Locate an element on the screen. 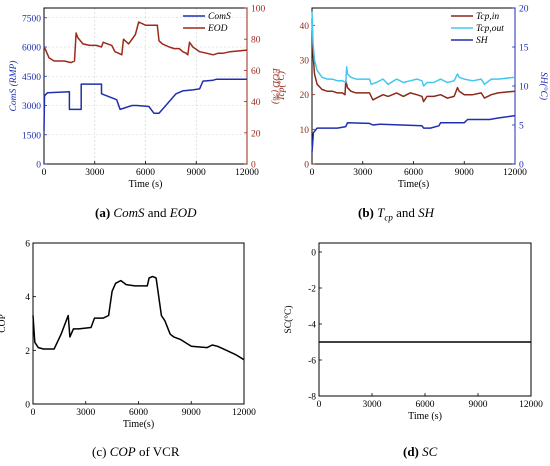  panel-b-legend-label: SH is located at coordinates (482, 41).